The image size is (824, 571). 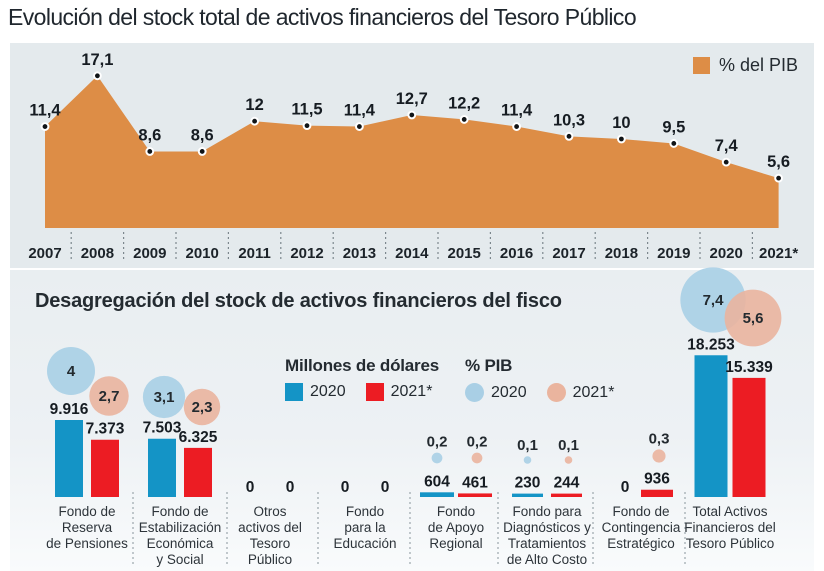 What do you see at coordinates (109, 396) in the screenshot?
I see `pib-bubble-2021-value: 2,7` at bounding box center [109, 396].